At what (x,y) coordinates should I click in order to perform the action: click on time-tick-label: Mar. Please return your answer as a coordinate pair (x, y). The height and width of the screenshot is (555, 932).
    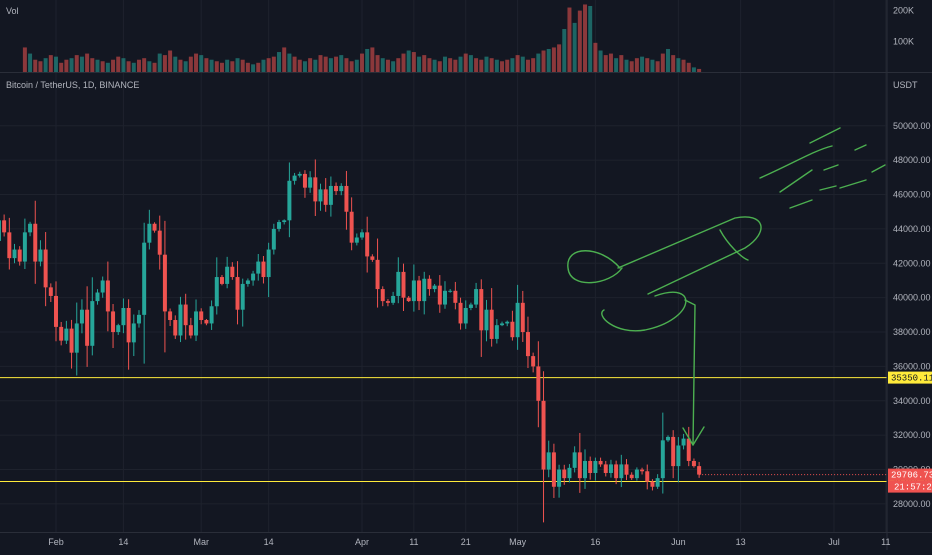
    Looking at the image, I should click on (201, 542).